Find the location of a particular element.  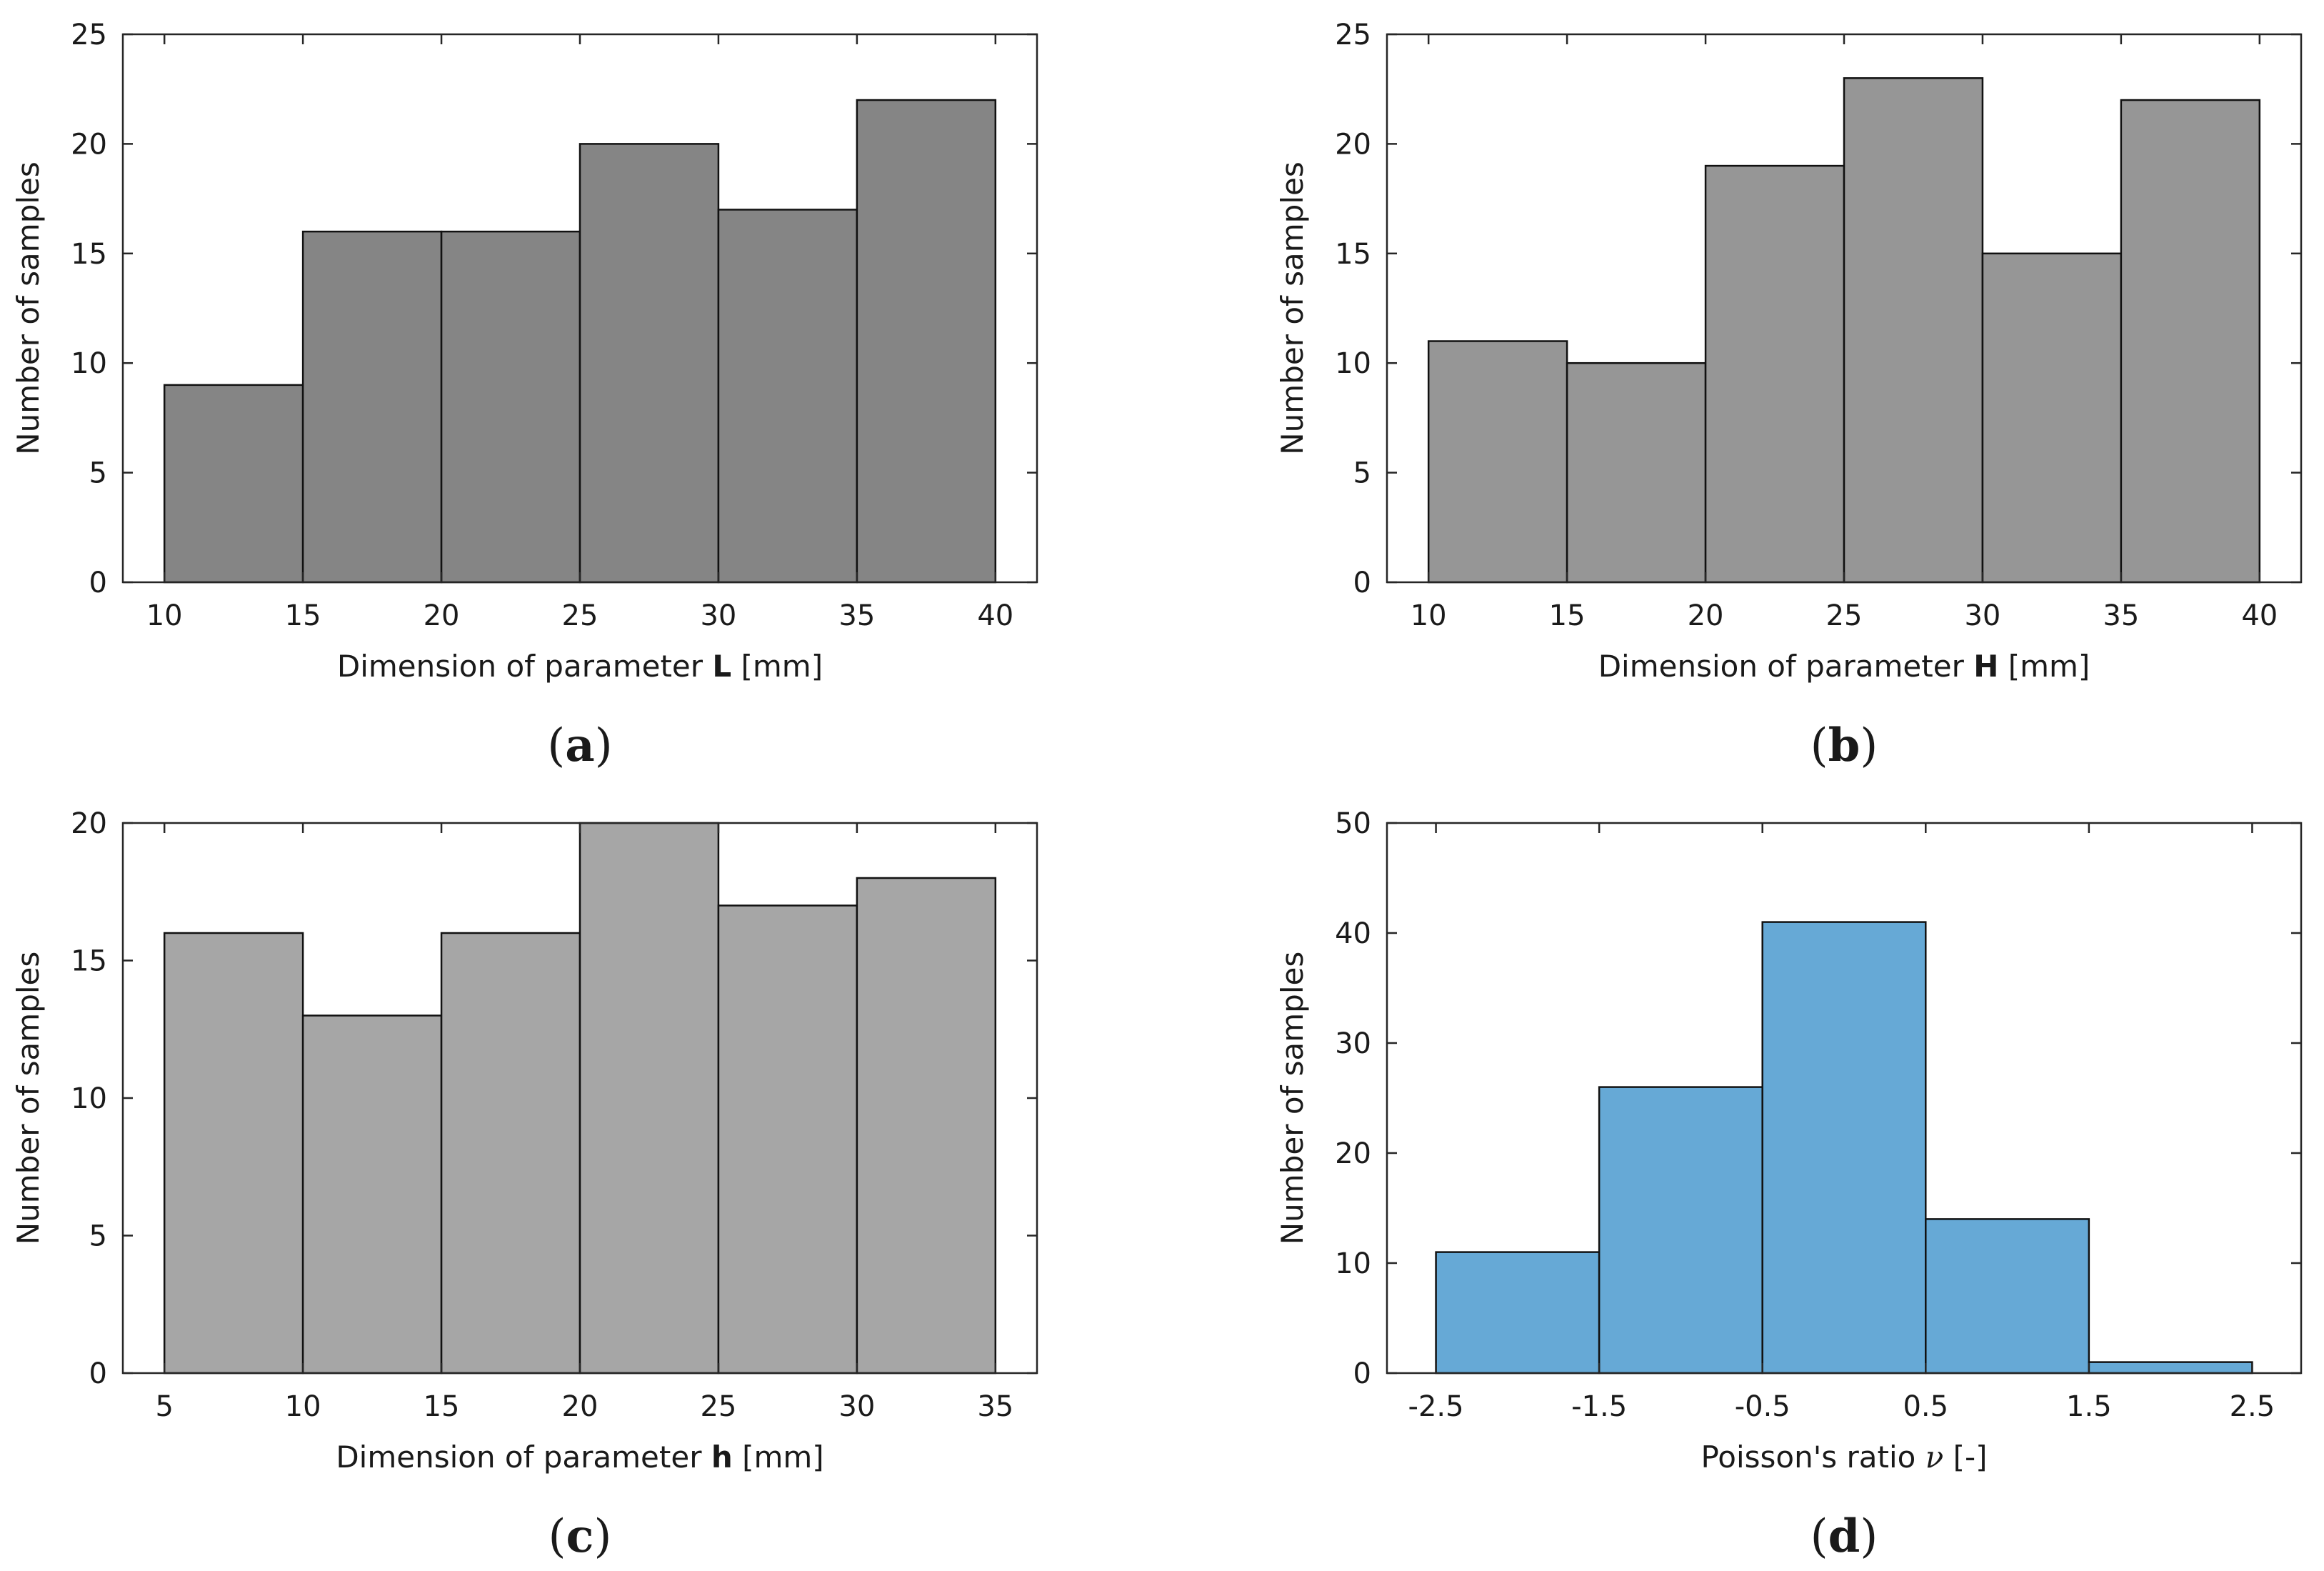

panel-d-xtick-label: 2.5 is located at coordinates (2252, 1406).